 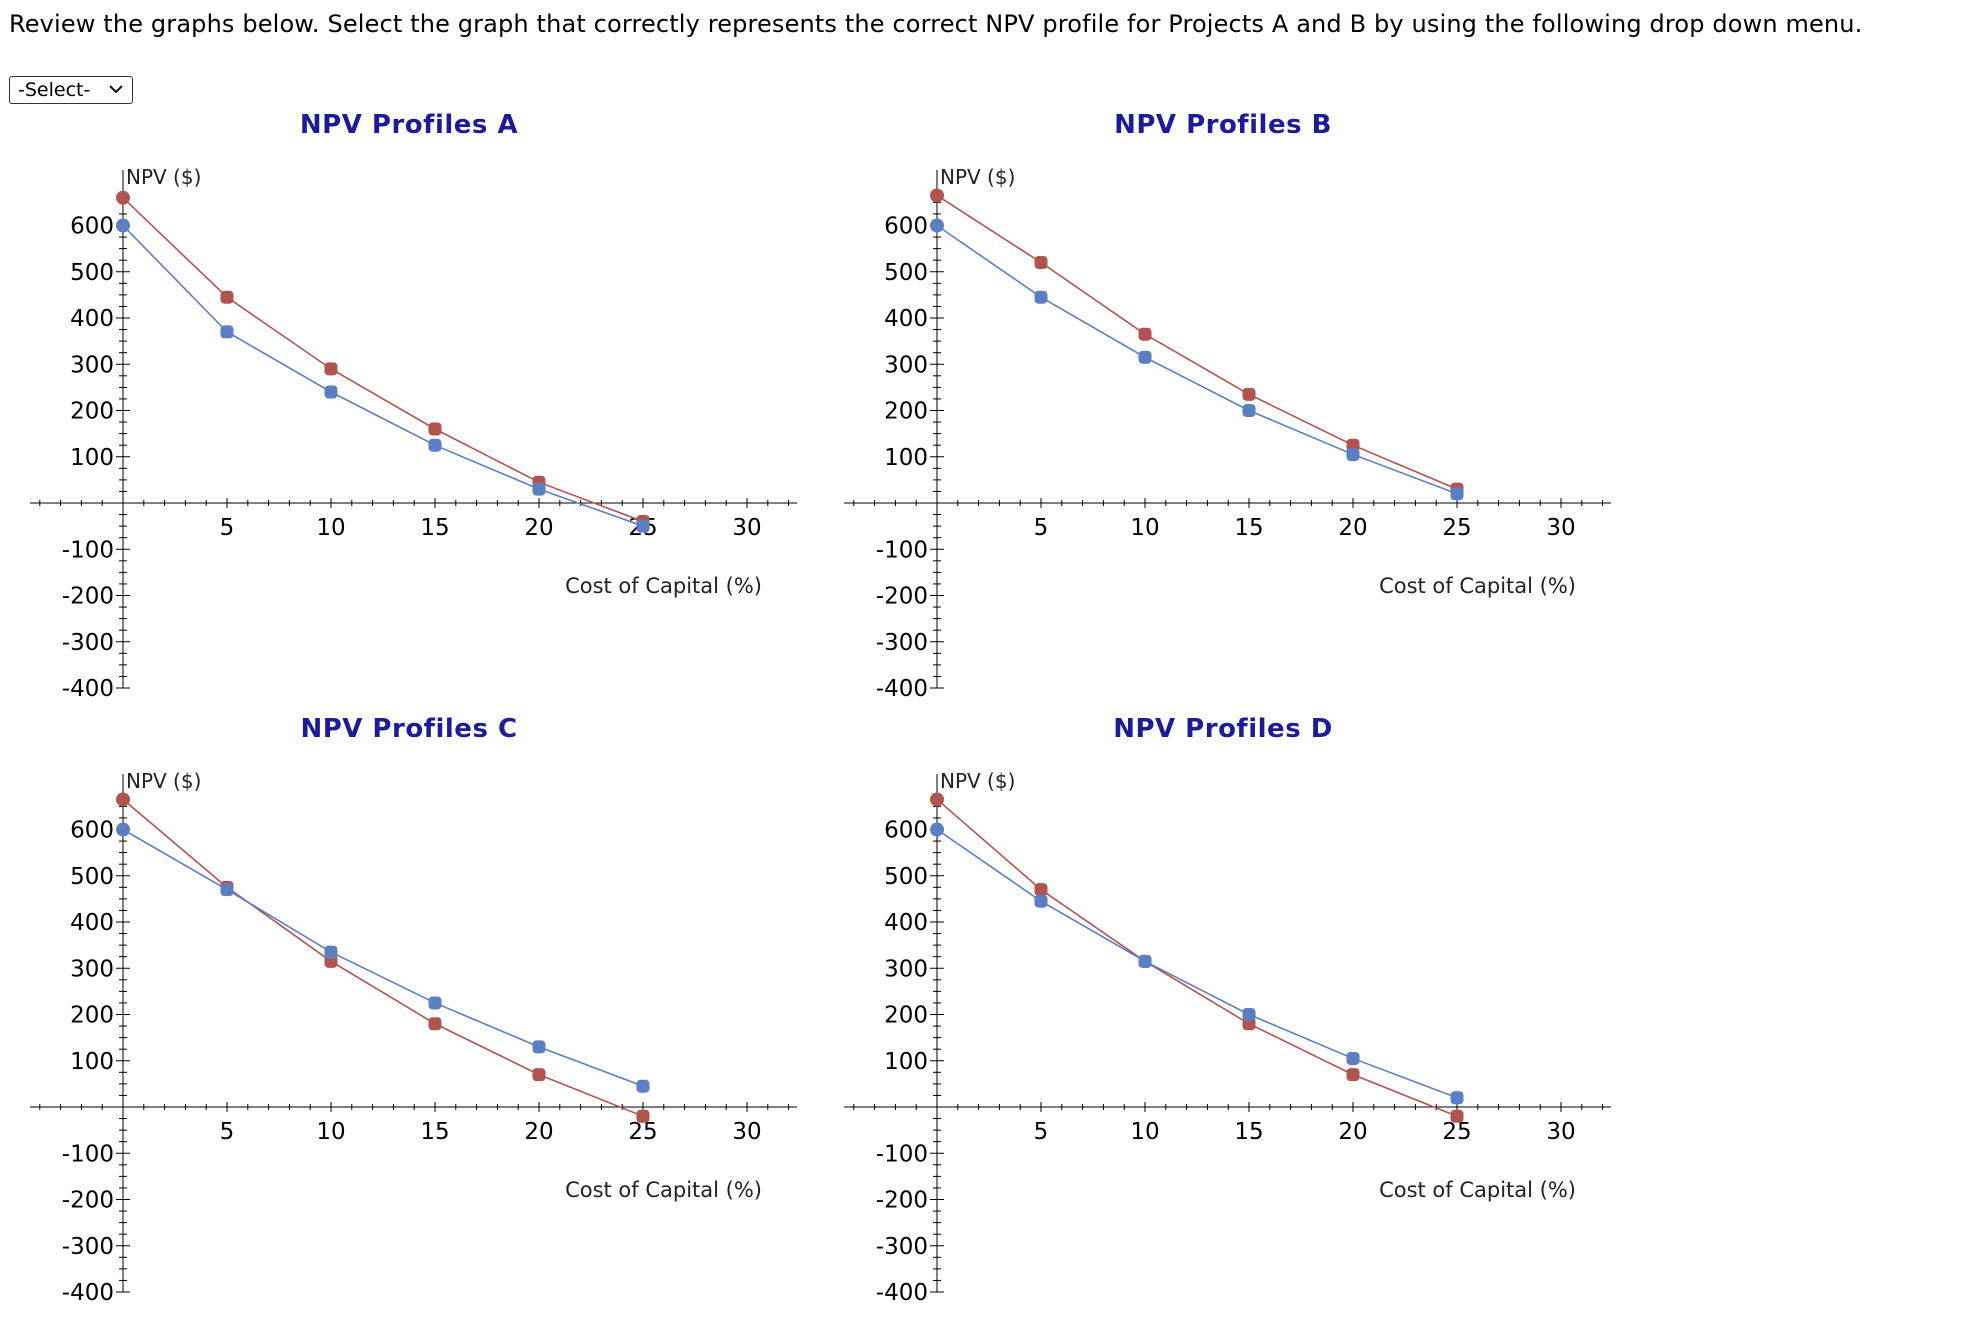 I want to click on y-tick-label-b: -300, so click(x=902, y=643).